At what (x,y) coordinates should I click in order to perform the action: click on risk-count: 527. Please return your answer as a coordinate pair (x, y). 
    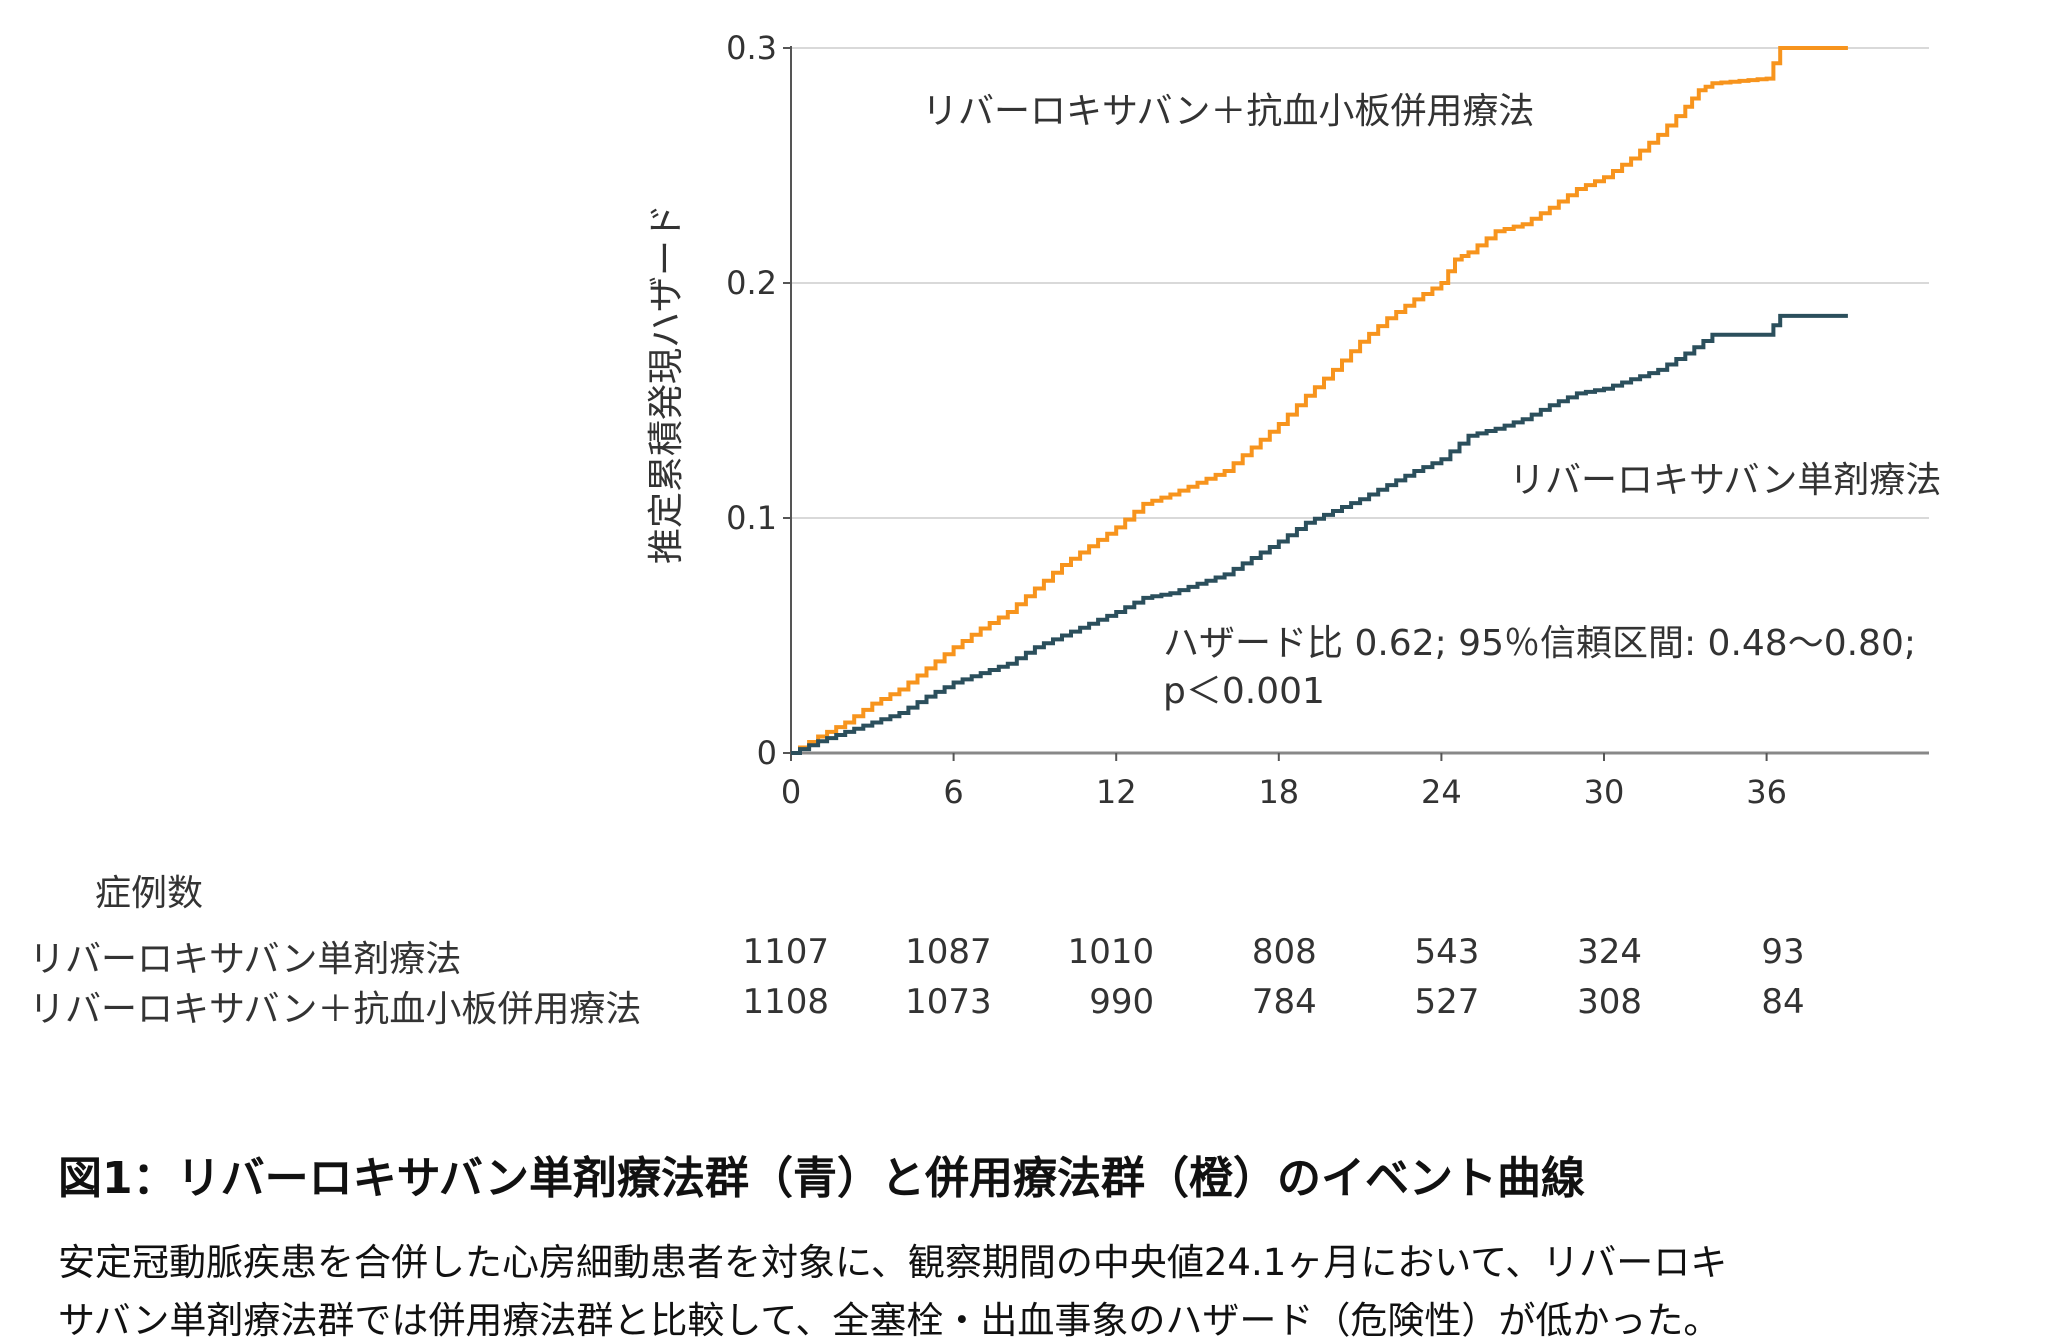
    Looking at the image, I should click on (1447, 1002).